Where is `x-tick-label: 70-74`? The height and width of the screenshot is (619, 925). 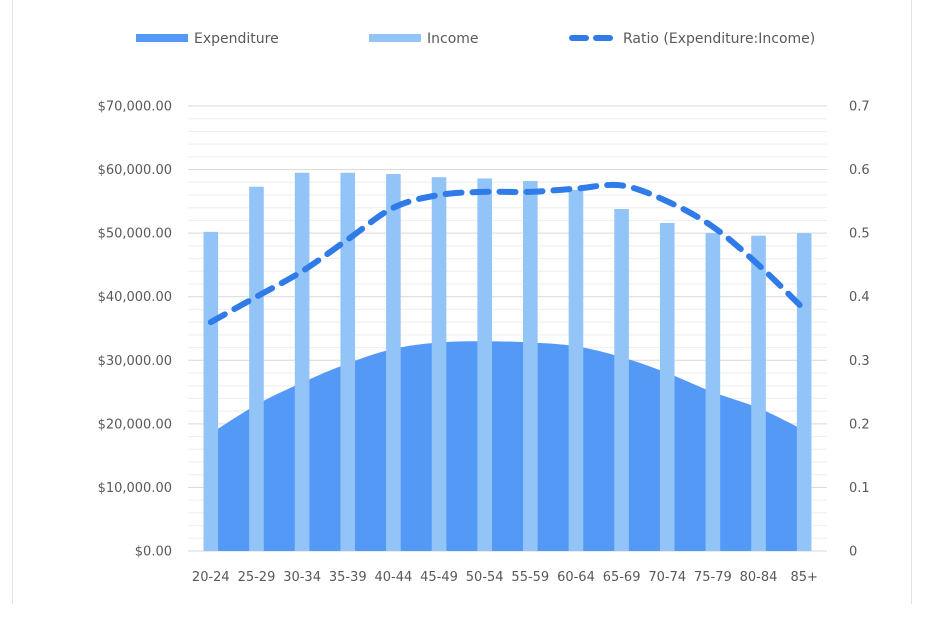 x-tick-label: 70-74 is located at coordinates (667, 577).